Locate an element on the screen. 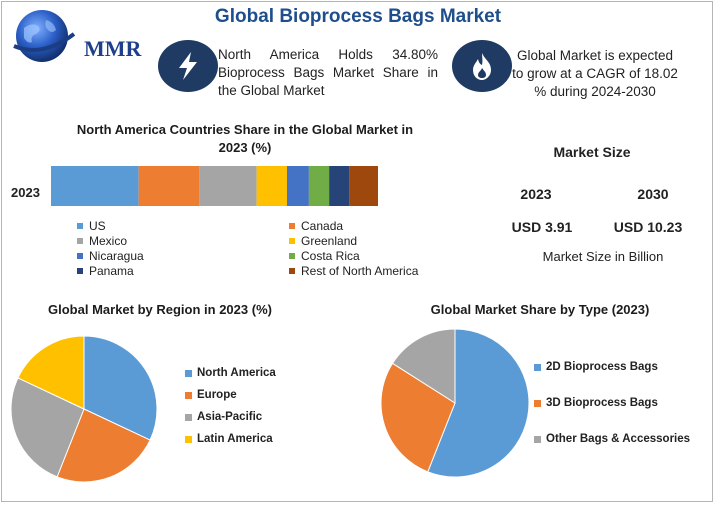  market-value-2030: USD 10.23 is located at coordinates (648, 227).